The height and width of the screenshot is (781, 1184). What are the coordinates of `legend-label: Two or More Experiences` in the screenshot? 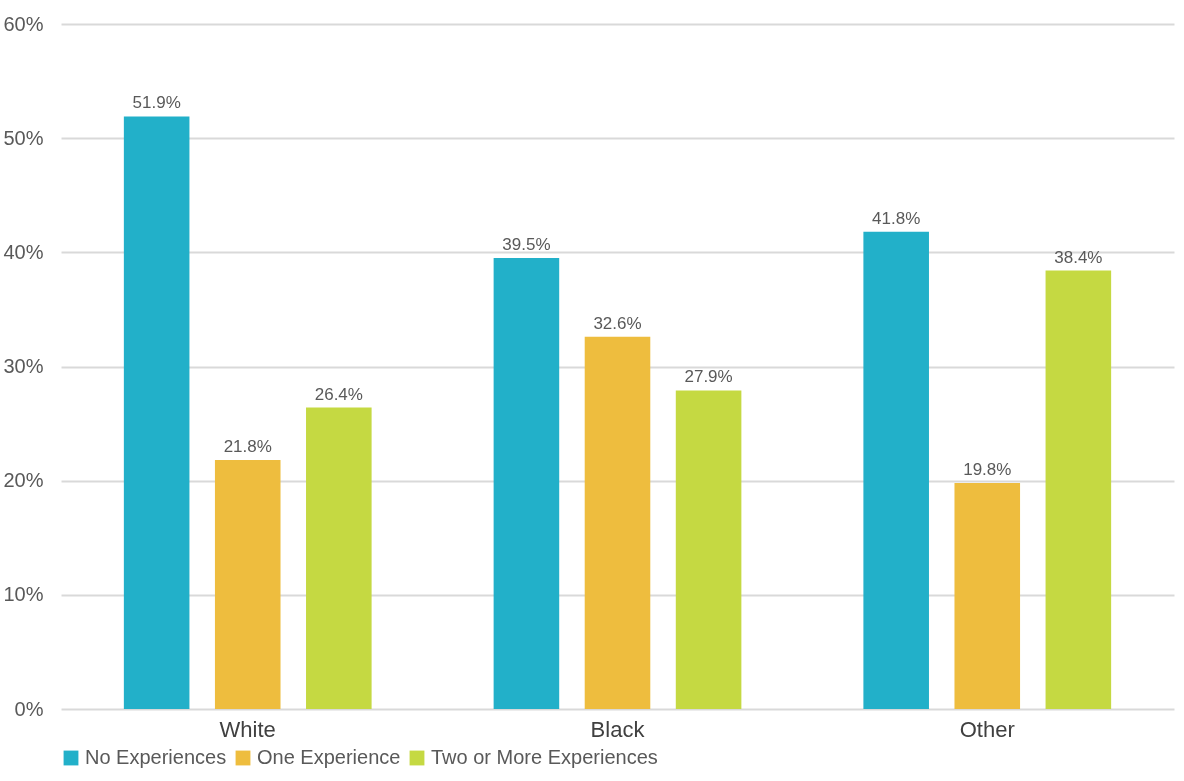 It's located at (544, 757).